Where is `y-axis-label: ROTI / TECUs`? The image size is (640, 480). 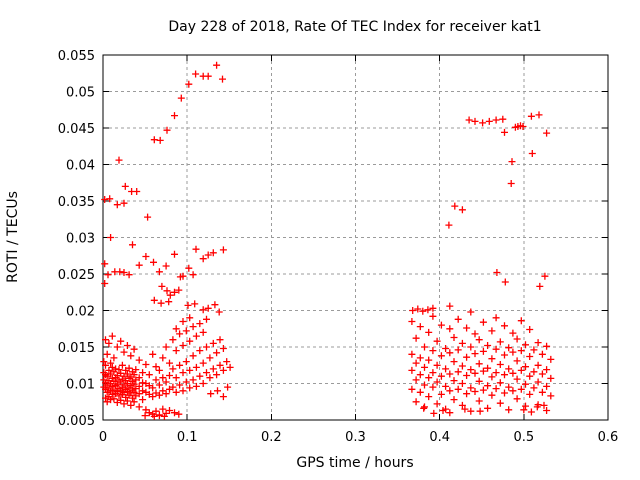
y-axis-label: ROTI / TECUs is located at coordinates (13, 237).